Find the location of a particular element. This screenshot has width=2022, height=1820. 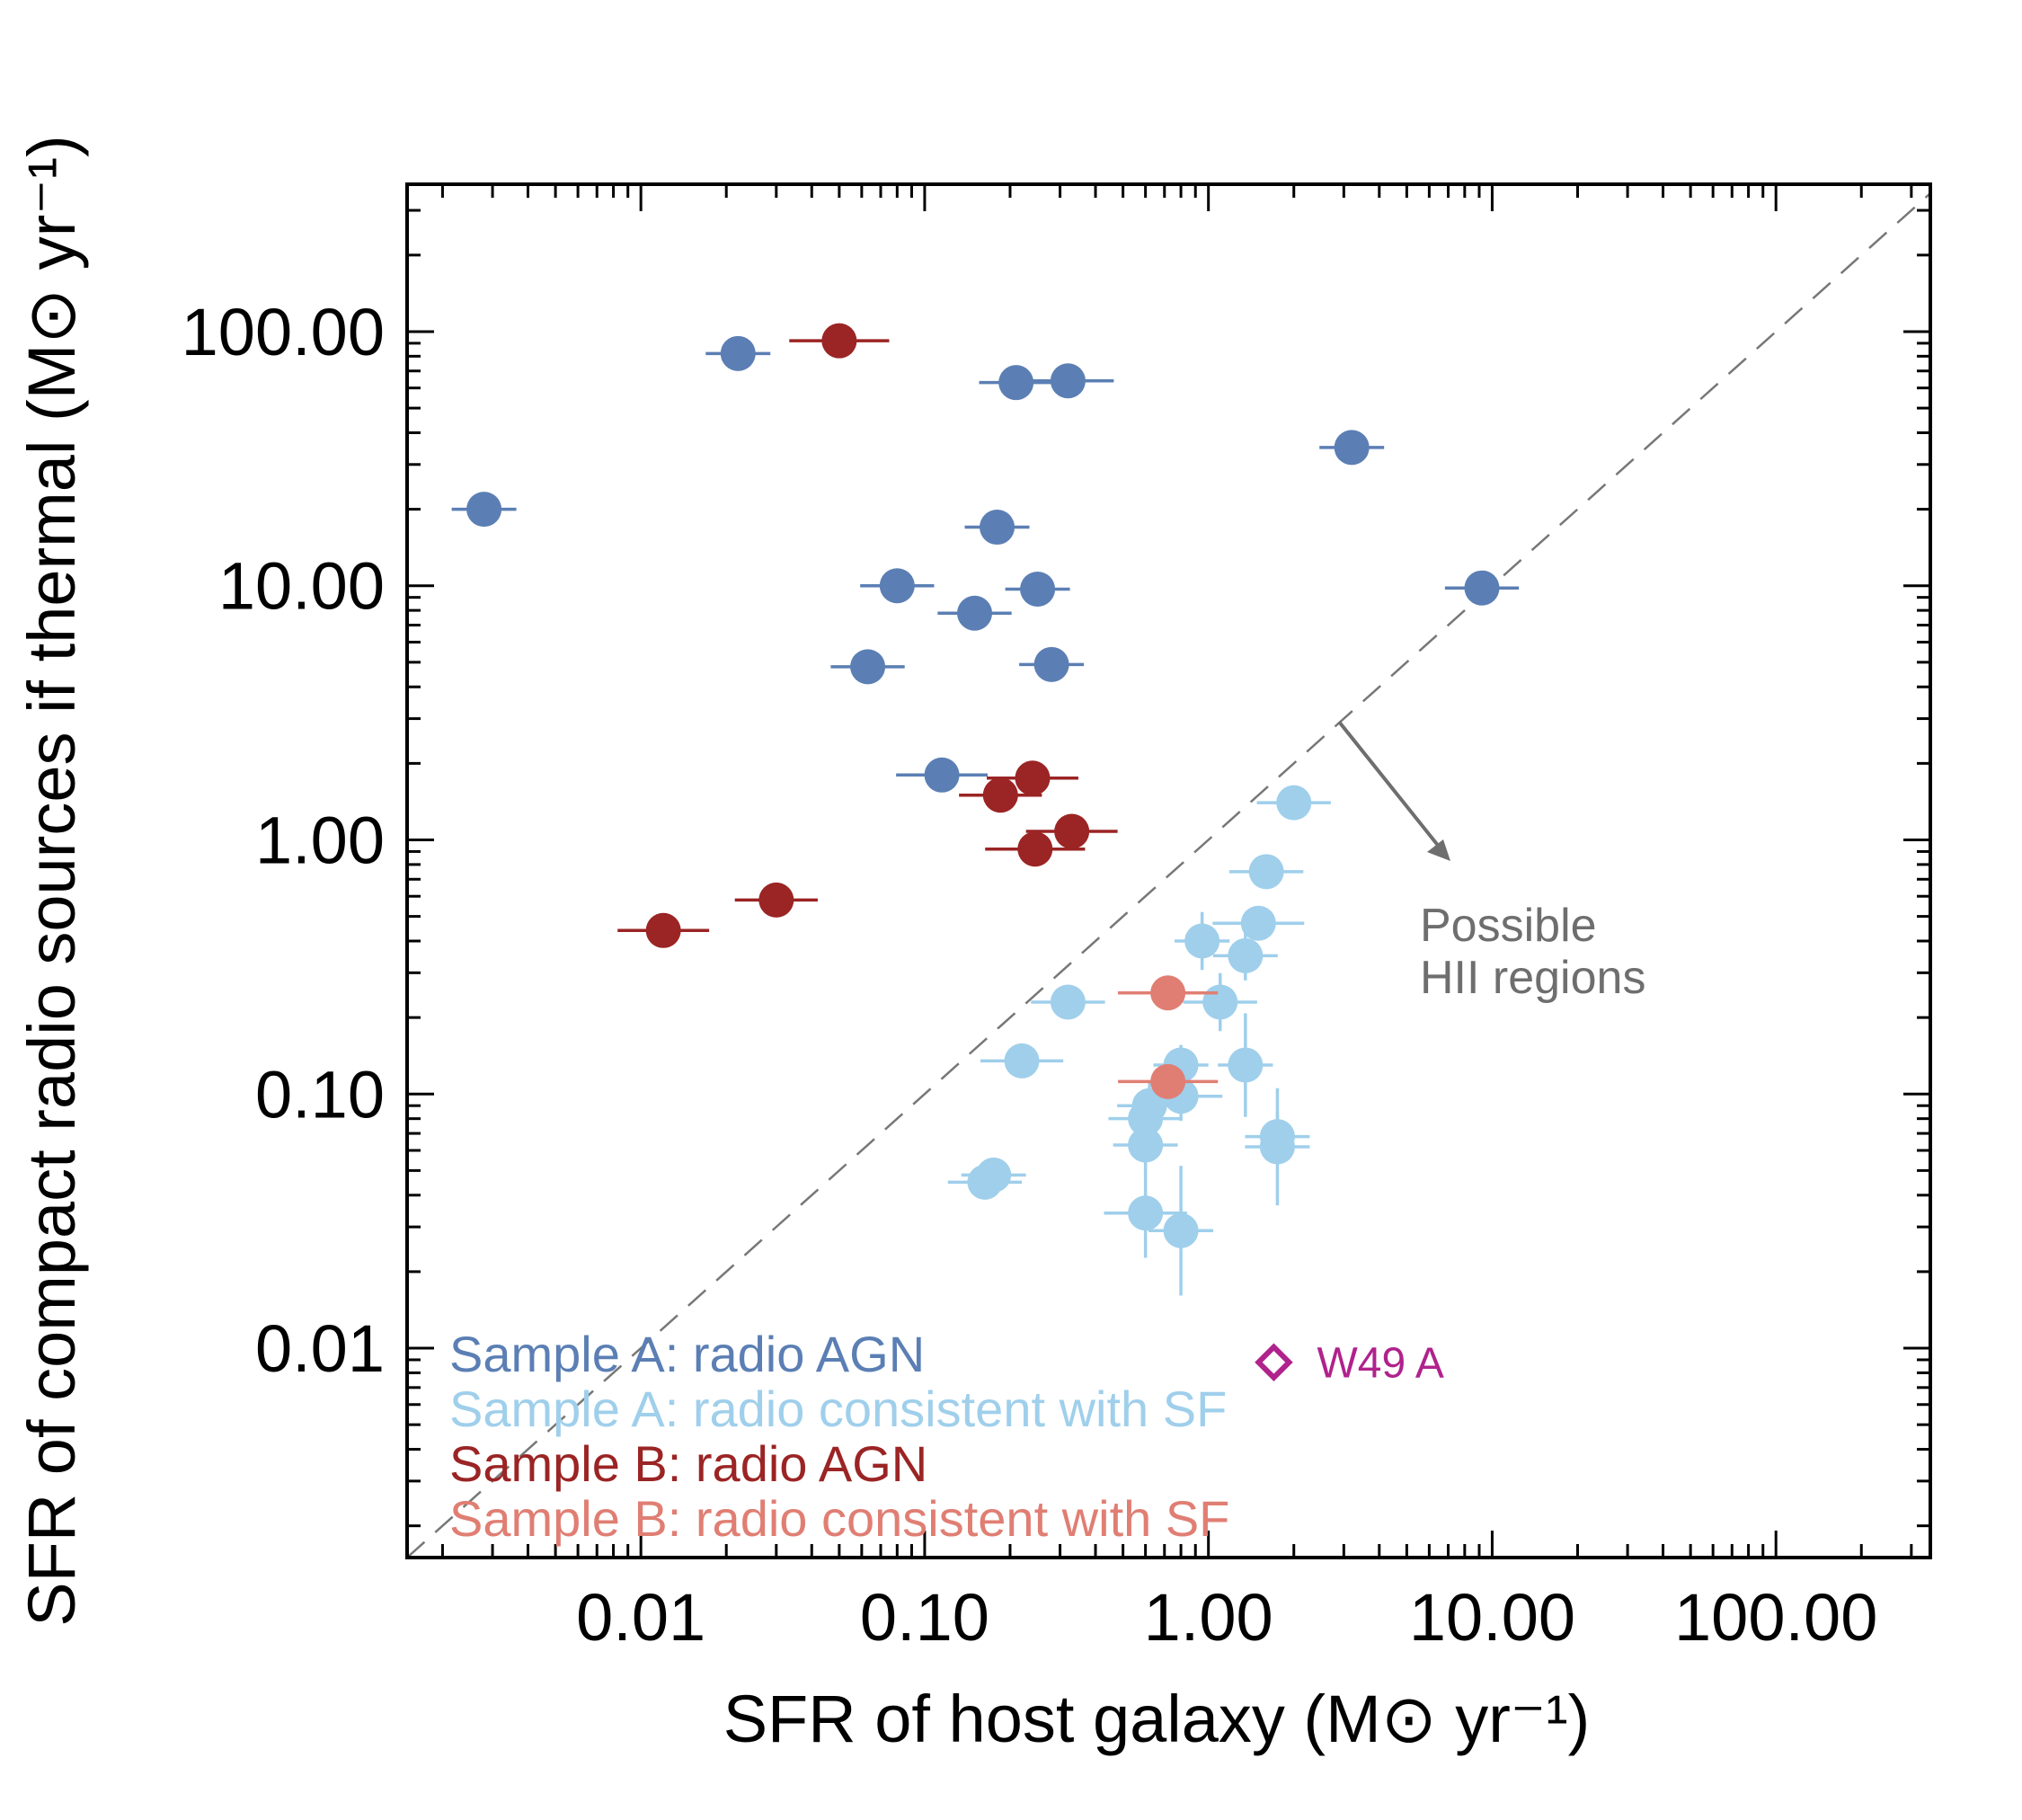

x-tick-label: 10.00 is located at coordinates (1492, 1618).